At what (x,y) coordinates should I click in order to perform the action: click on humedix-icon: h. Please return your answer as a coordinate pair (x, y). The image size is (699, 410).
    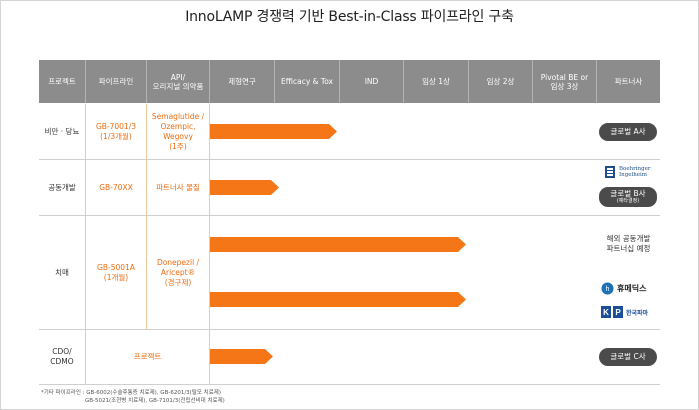
    Looking at the image, I should click on (607, 288).